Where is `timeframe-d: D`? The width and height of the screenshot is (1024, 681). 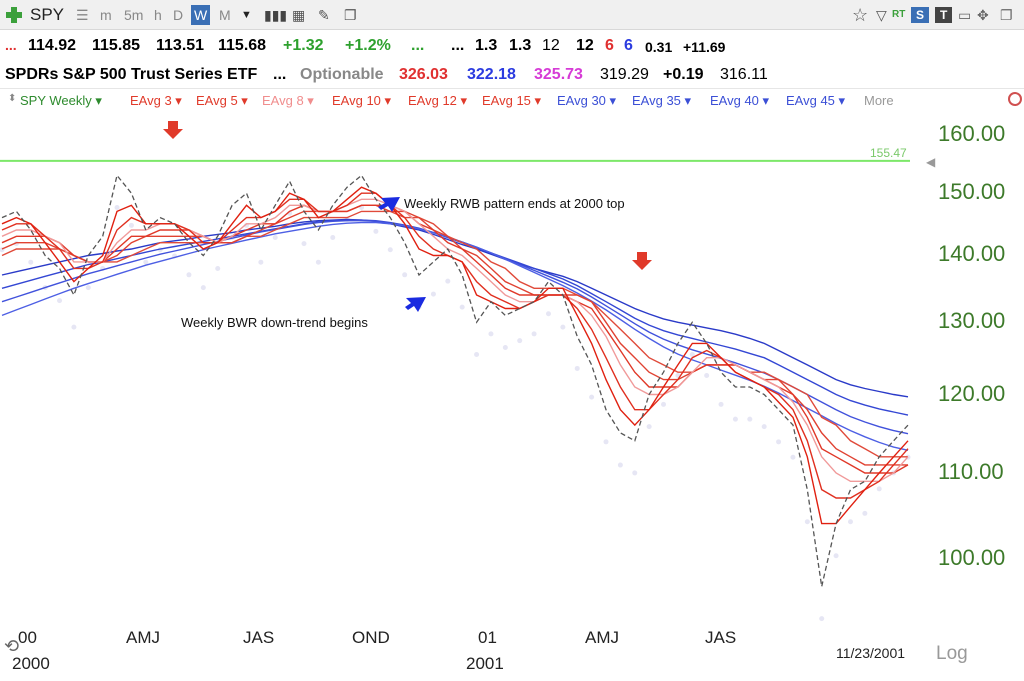
timeframe-d: D is located at coordinates (178, 15).